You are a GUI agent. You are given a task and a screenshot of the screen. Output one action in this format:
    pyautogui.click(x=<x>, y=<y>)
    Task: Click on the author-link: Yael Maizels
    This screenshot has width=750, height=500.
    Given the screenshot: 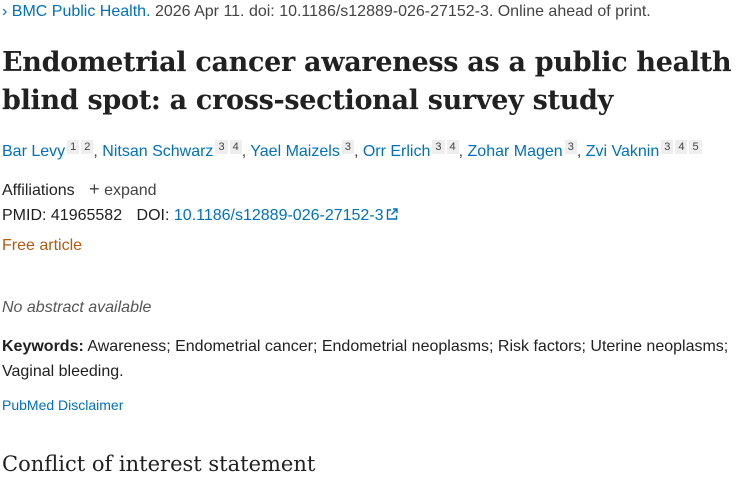 What is the action you would take?
    pyautogui.click(x=295, y=151)
    